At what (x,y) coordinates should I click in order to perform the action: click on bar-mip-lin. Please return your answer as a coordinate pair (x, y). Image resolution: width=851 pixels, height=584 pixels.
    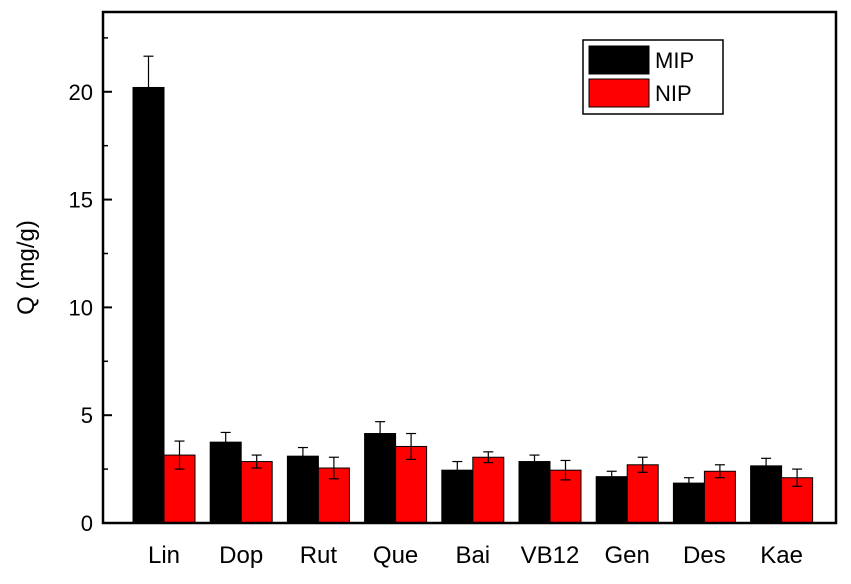
    Looking at the image, I should click on (148, 305).